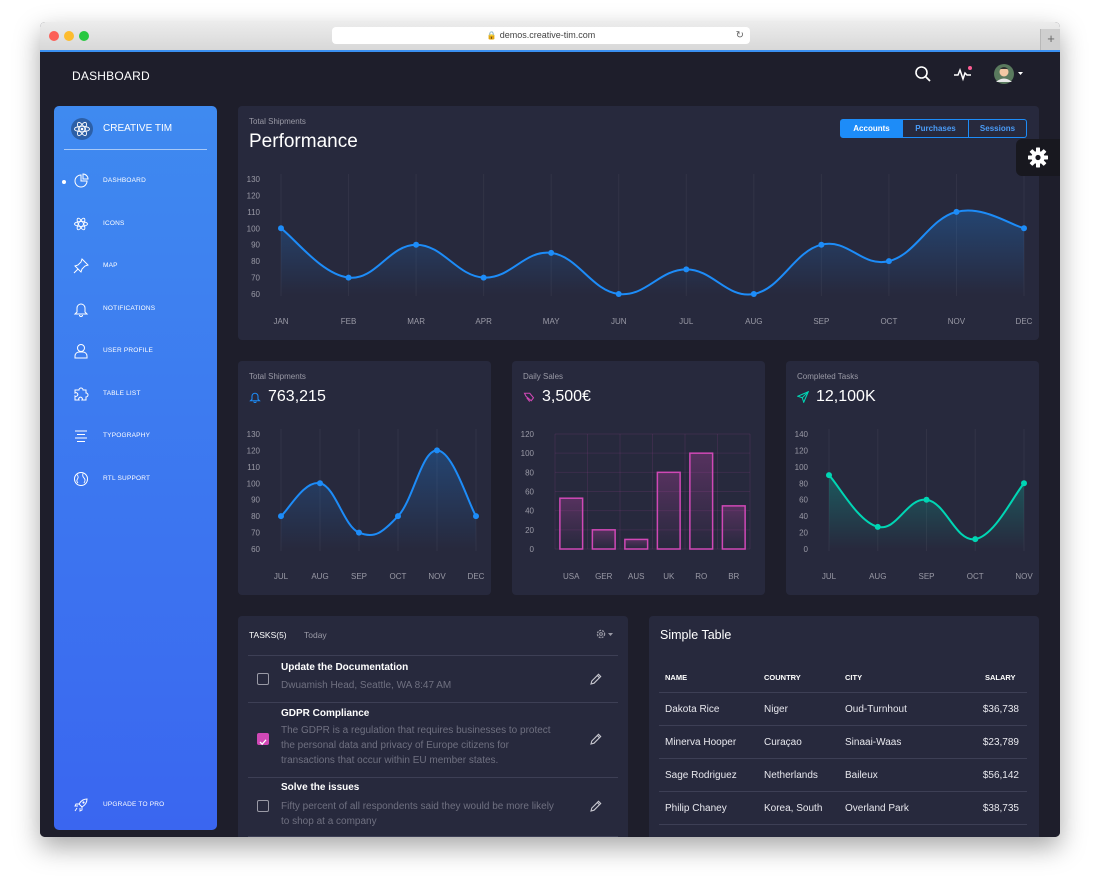  I want to click on accounts-button: Accounts, so click(871, 128).